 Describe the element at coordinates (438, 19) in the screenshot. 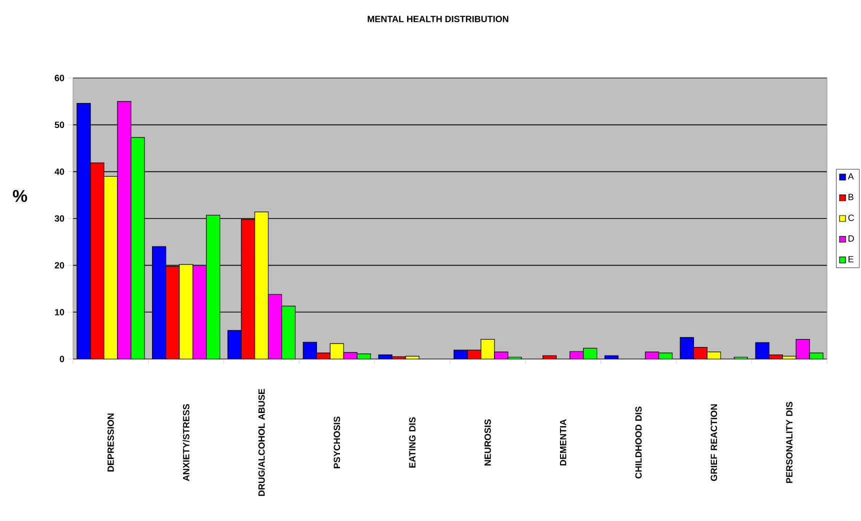

I see `chart-title: MENTAL HEALTH DISTRIBUTION` at that location.